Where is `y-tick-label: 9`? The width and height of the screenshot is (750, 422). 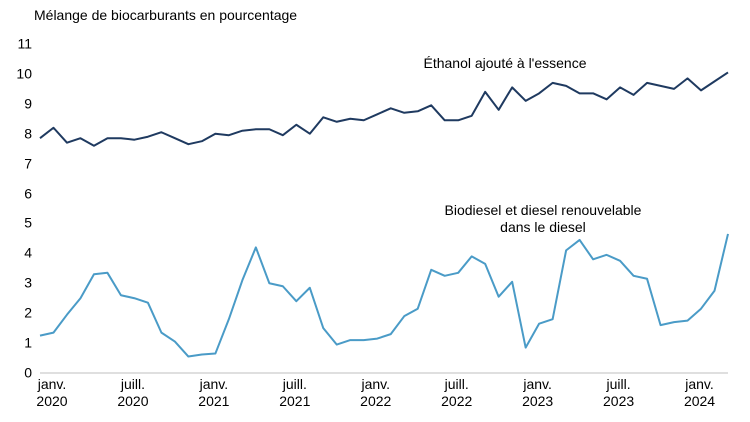 y-tick-label: 9 is located at coordinates (28, 103).